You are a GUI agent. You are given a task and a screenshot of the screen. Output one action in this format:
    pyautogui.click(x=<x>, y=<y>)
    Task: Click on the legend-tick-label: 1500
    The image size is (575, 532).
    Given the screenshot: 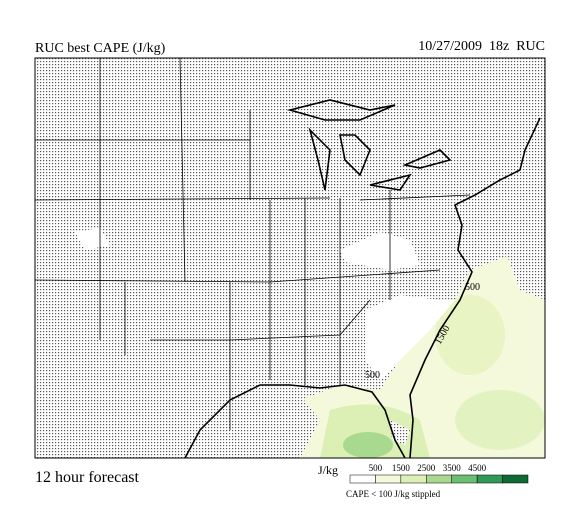 What is the action you would take?
    pyautogui.click(x=401, y=468)
    